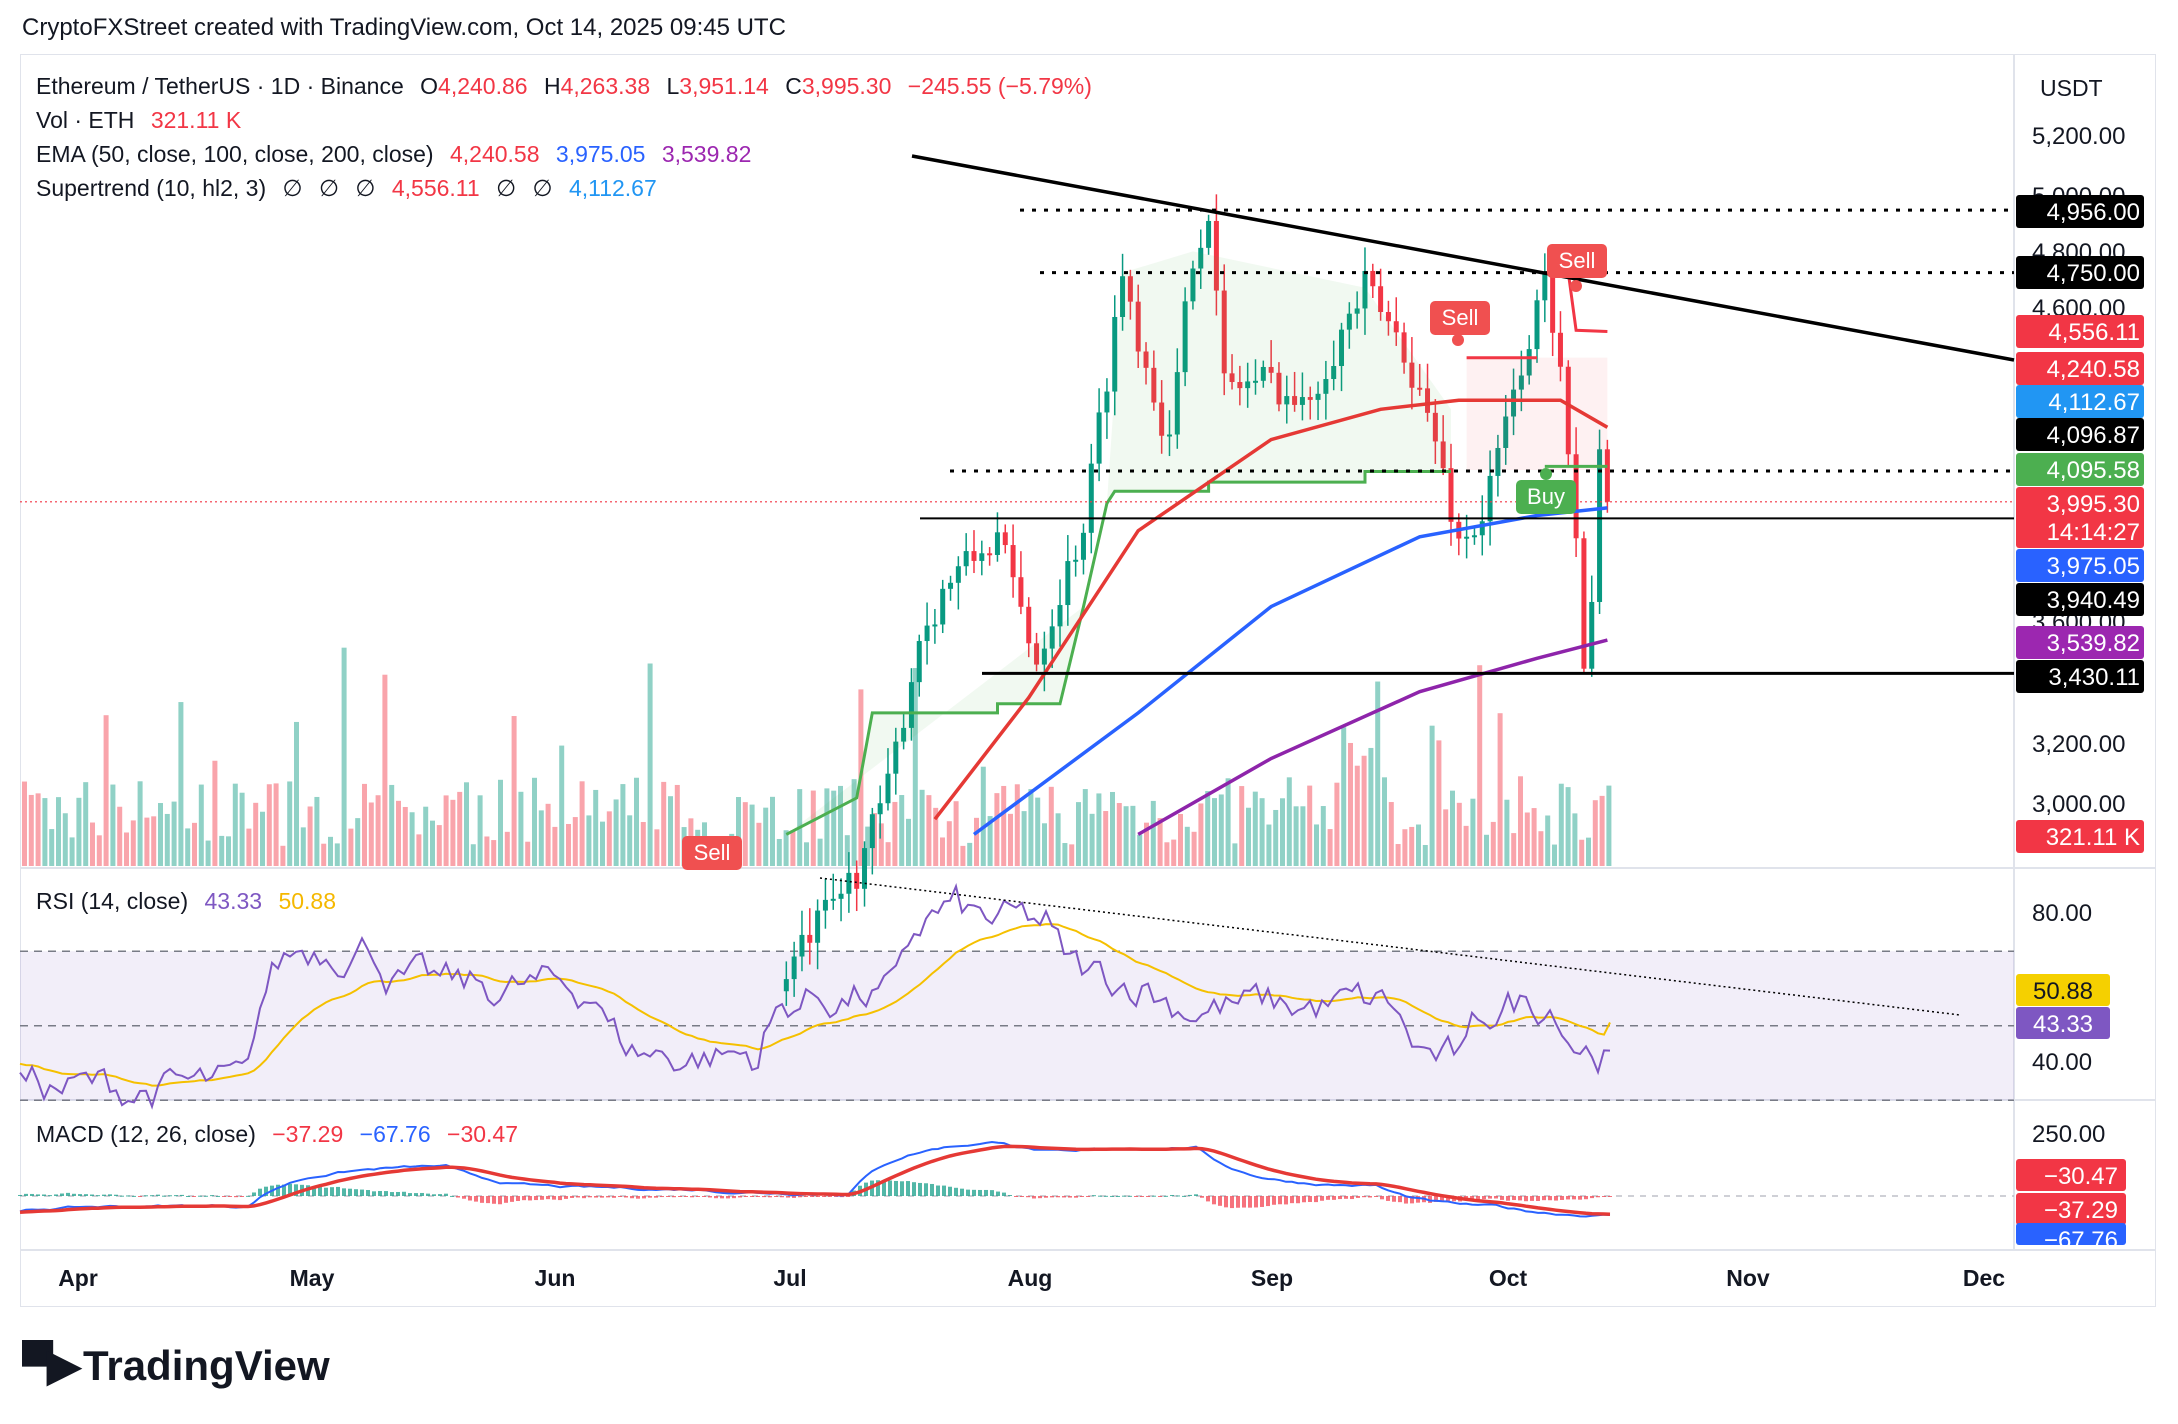 This screenshot has height=1424, width=2178. I want to click on low-value: 3,951.14, so click(724, 86).